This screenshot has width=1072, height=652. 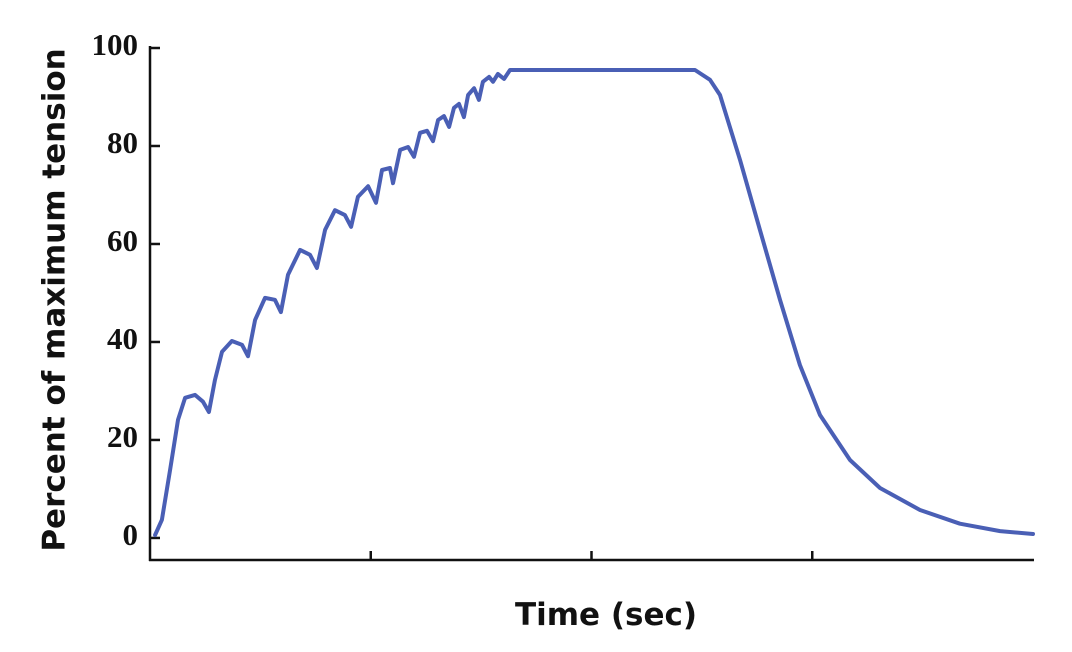 I want to click on y-tick-label: 40, so click(x=122, y=338).